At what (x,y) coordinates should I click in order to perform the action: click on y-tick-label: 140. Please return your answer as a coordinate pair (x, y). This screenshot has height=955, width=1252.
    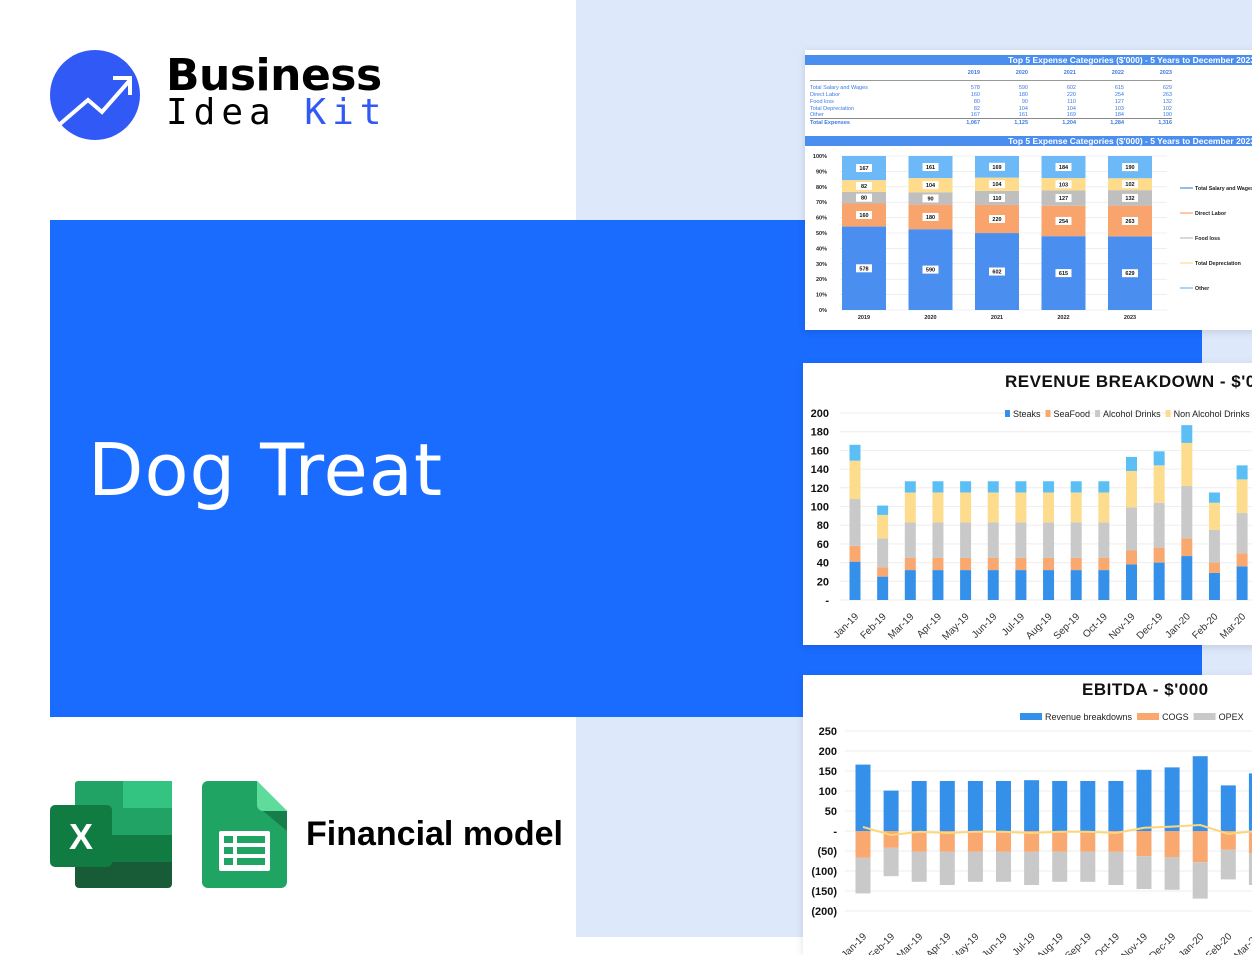
    Looking at the image, I should click on (820, 470).